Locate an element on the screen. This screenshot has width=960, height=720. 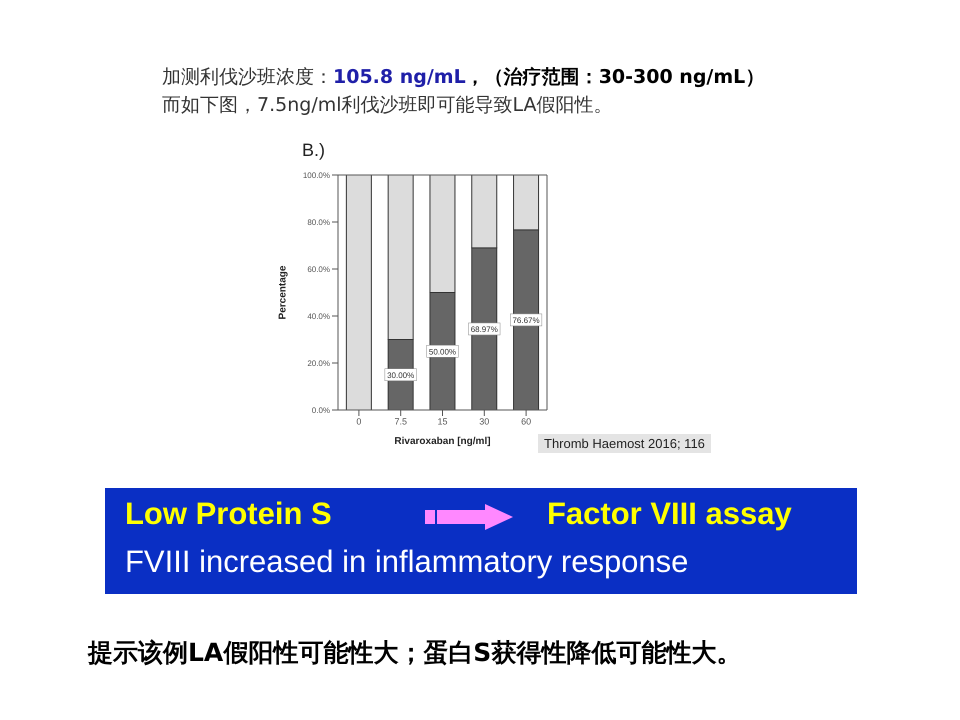
data-label: 50.00% is located at coordinates (442, 351).